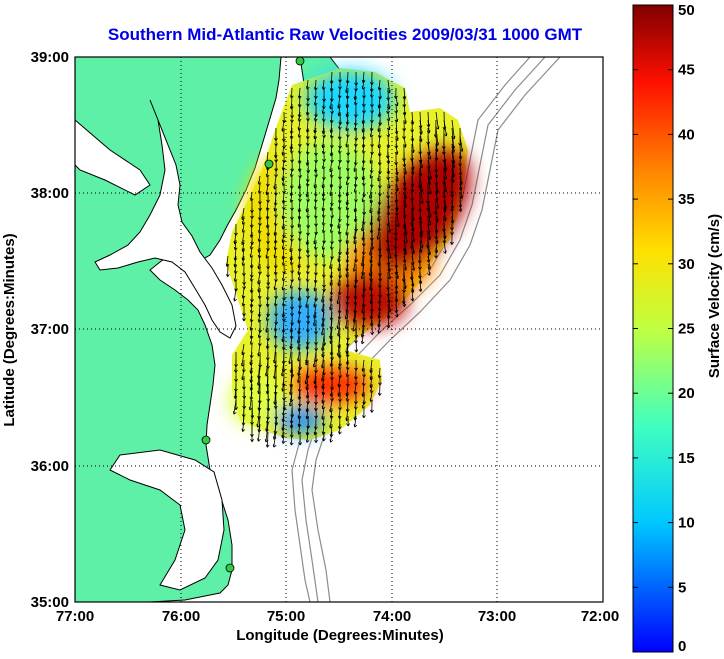 Image resolution: width=724 pixels, height=659 pixels. Describe the element at coordinates (113, 157) in the screenshot. I see `delaware-bay` at that location.